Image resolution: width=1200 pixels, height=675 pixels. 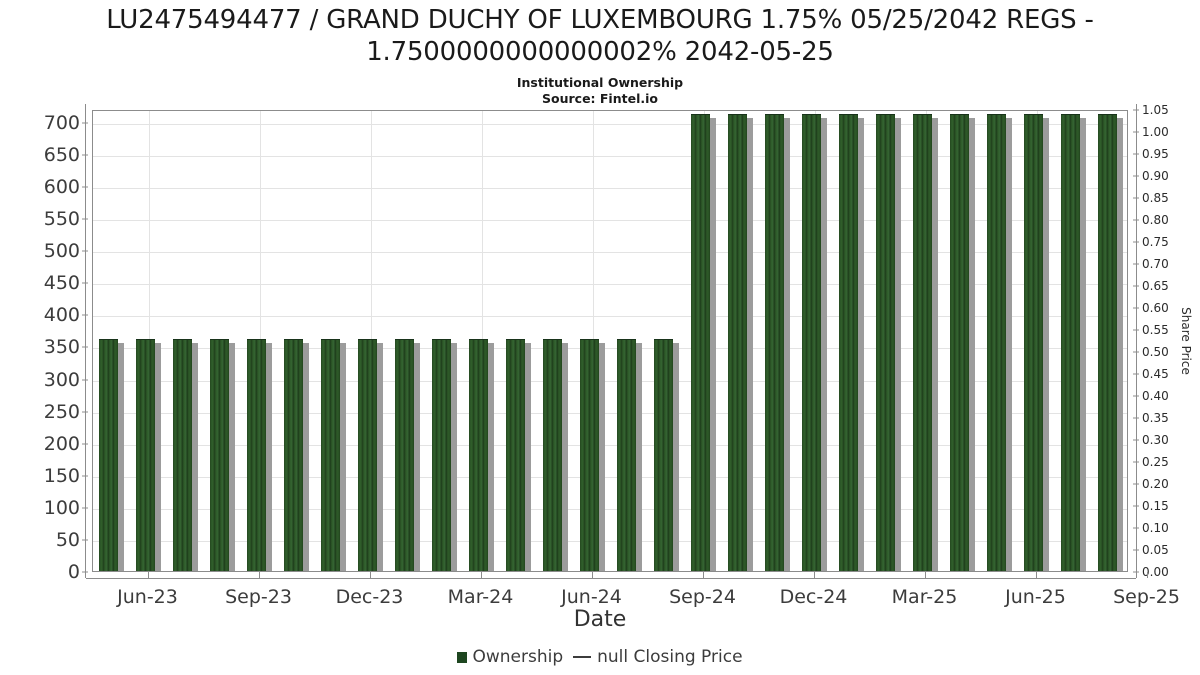 What do you see at coordinates (61, 315) in the screenshot?
I see `y-axis-left-tick-label: 400` at bounding box center [61, 315].